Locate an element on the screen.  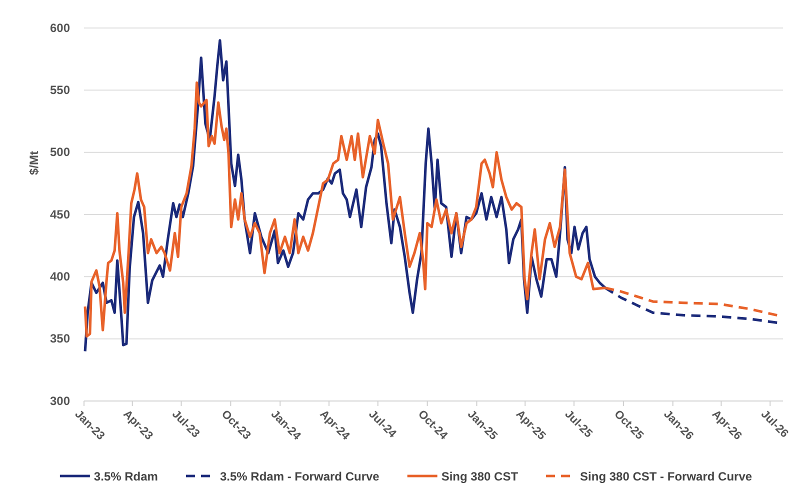
y-axis-title: $/Mt is located at coordinates (34, 162).